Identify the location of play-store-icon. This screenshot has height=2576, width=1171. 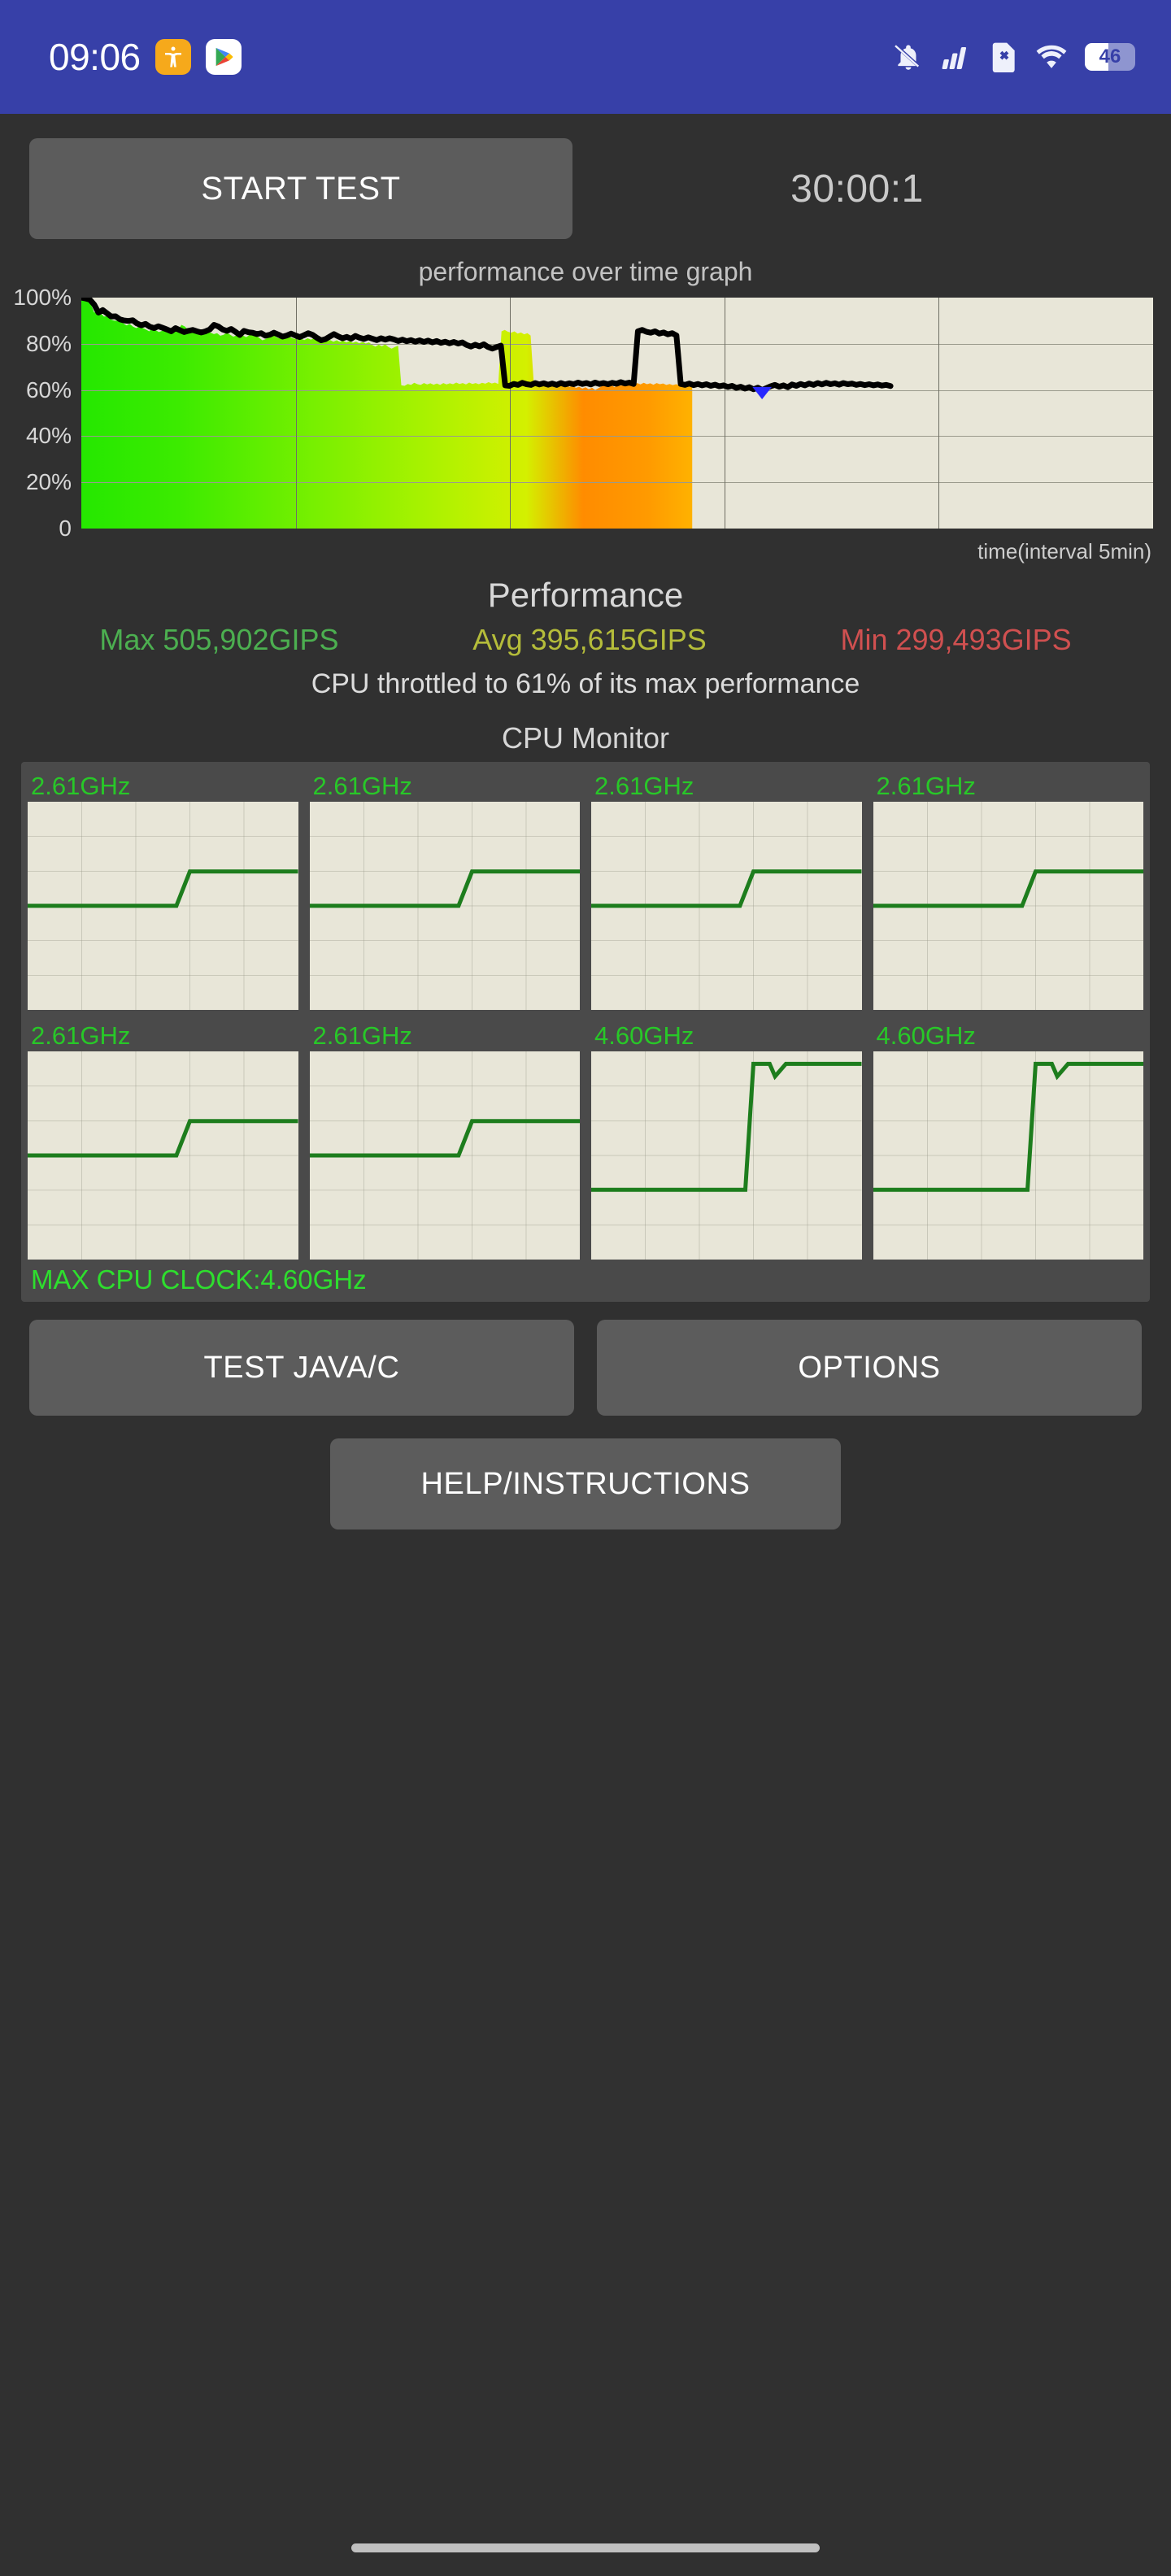
(223, 57).